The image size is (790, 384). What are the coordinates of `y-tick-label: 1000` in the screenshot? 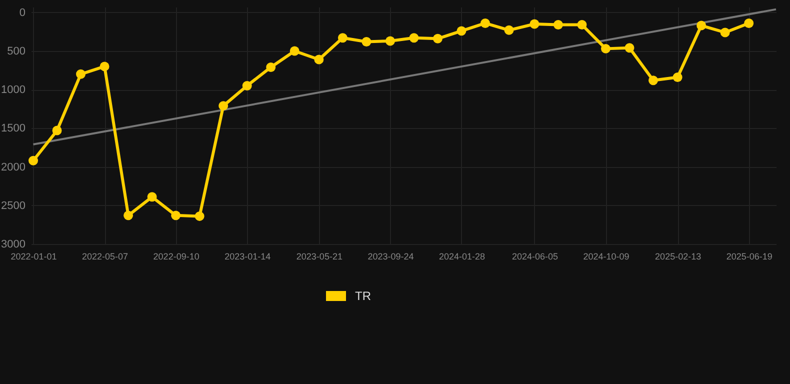 It's located at (13, 90).